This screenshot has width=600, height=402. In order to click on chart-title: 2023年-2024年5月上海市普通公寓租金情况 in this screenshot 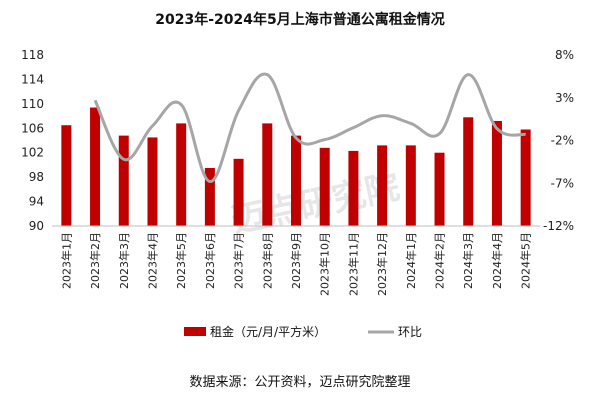, I will do `click(299, 19)`.